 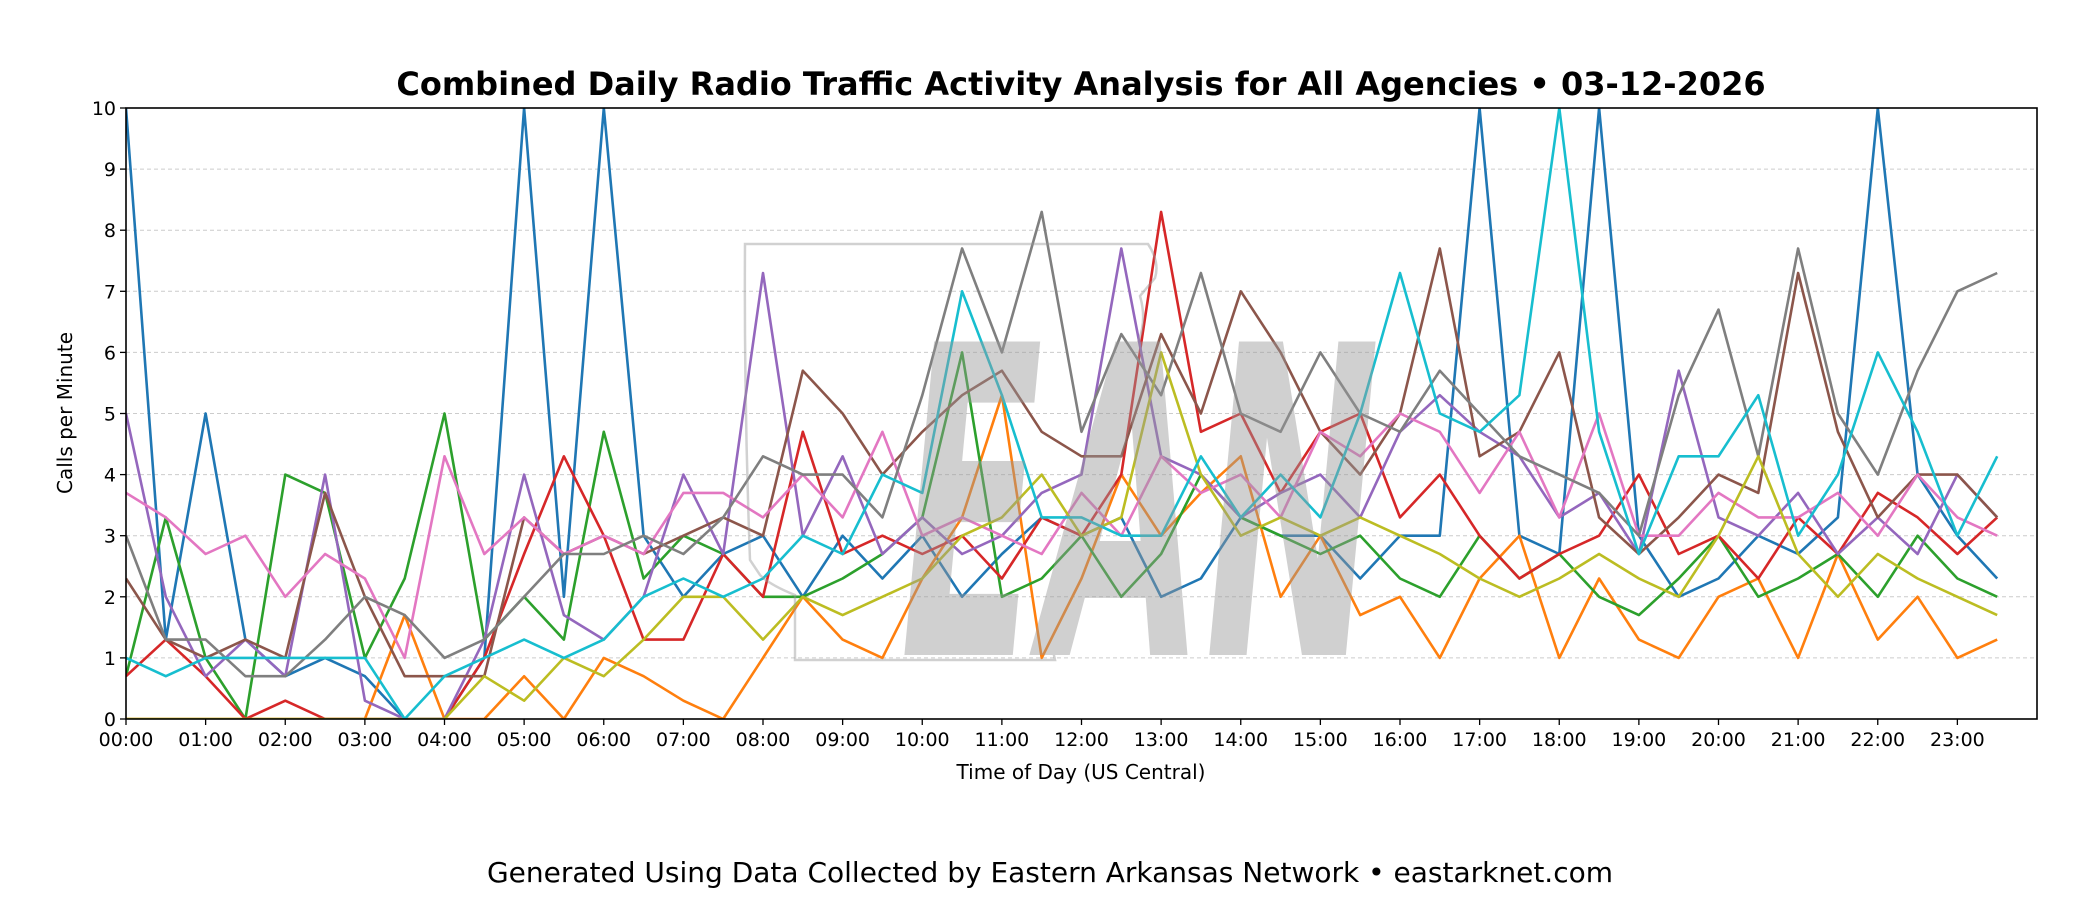 What do you see at coordinates (364, 740) in the screenshot?
I see `x-tick-label: 03:00` at bounding box center [364, 740].